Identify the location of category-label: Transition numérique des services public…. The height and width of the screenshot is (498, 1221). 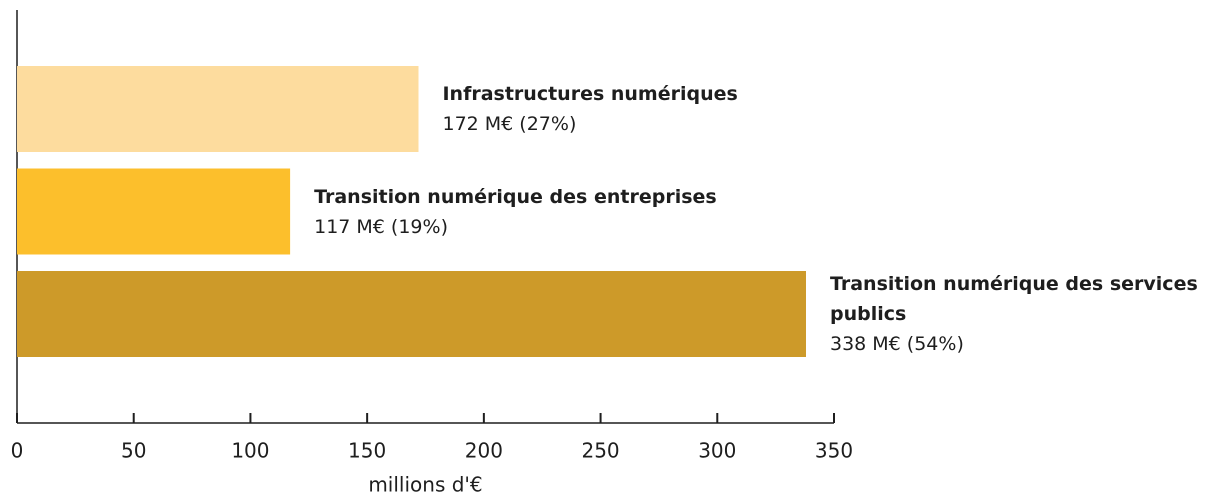
(1013, 299).